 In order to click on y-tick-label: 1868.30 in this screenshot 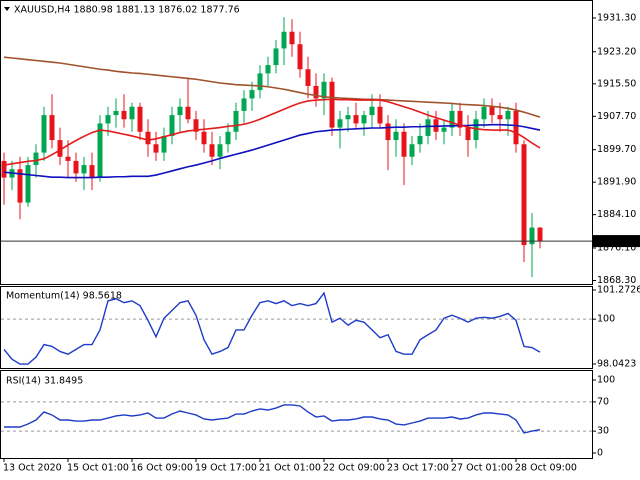, I will do `click(616, 280)`.